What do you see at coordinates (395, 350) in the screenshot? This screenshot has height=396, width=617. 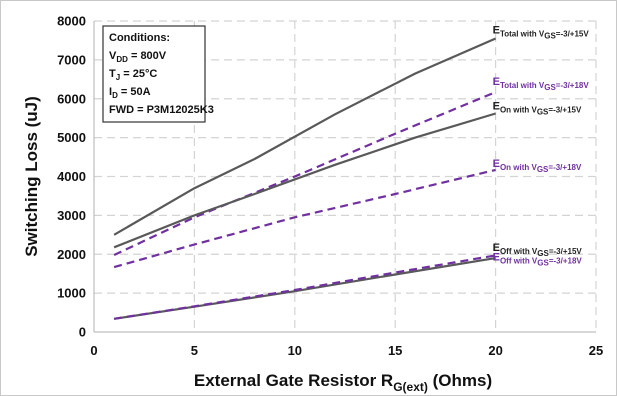 I see `x-tick-label: 15` at bounding box center [395, 350].